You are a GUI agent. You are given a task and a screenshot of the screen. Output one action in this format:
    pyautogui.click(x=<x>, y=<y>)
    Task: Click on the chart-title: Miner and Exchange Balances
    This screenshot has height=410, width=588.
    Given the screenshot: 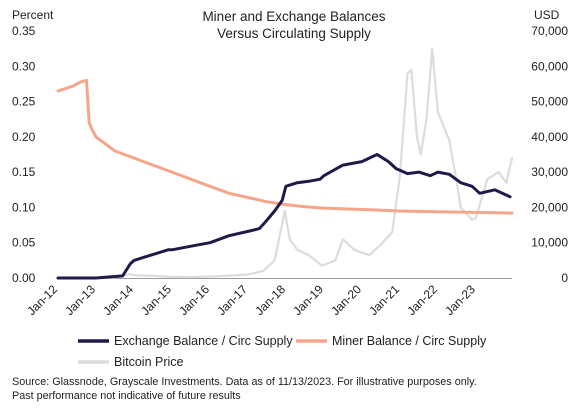 What is the action you would take?
    pyautogui.click(x=293, y=16)
    